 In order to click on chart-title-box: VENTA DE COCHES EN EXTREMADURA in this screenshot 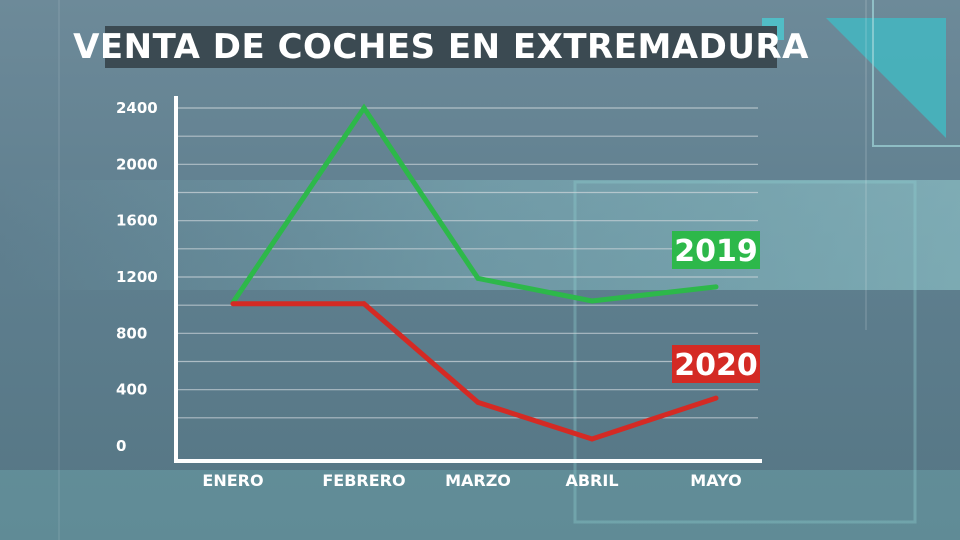, I will do `click(440, 47)`.